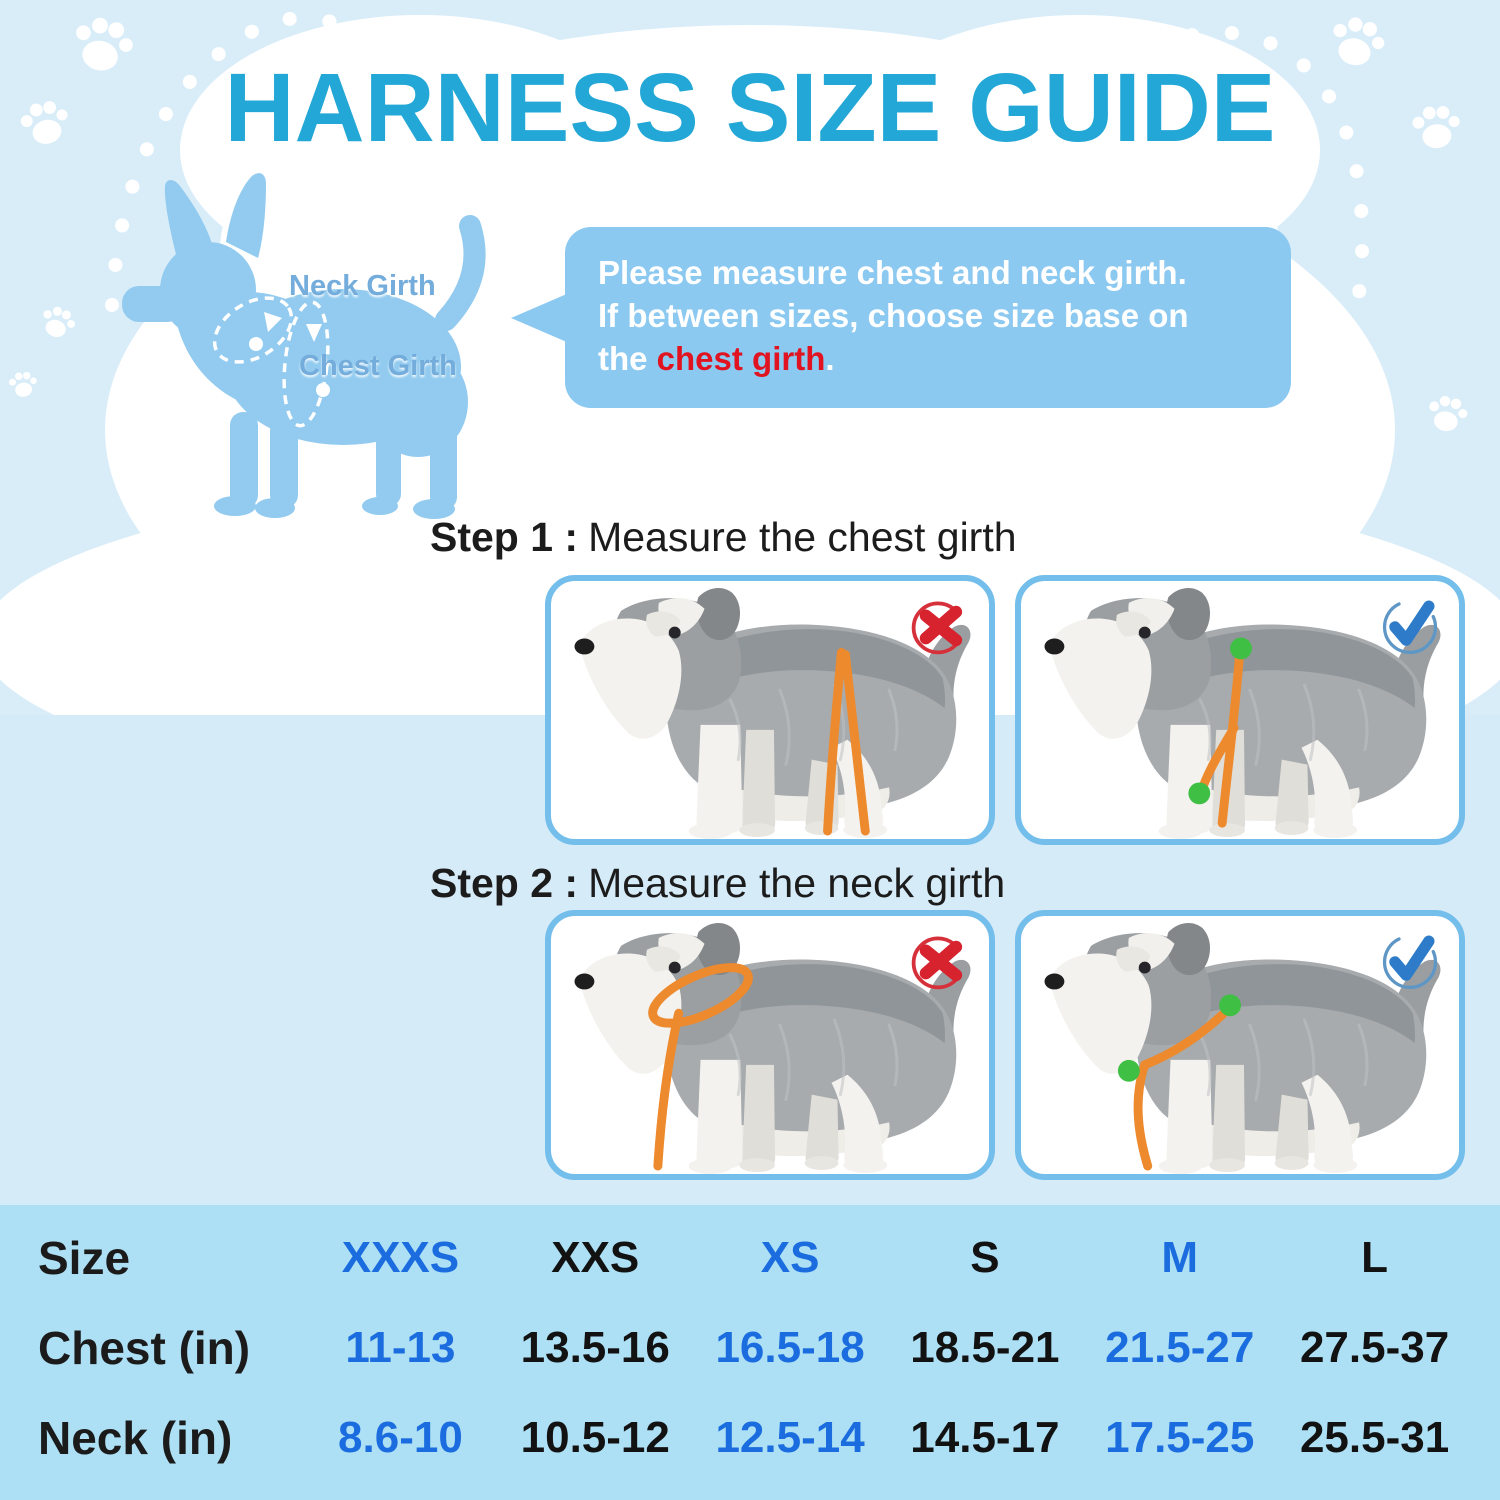 The height and width of the screenshot is (1500, 1500). Describe the element at coordinates (723, 537) in the screenshot. I see `step-1-heading: Step 1 : Measure the chest girth` at that location.